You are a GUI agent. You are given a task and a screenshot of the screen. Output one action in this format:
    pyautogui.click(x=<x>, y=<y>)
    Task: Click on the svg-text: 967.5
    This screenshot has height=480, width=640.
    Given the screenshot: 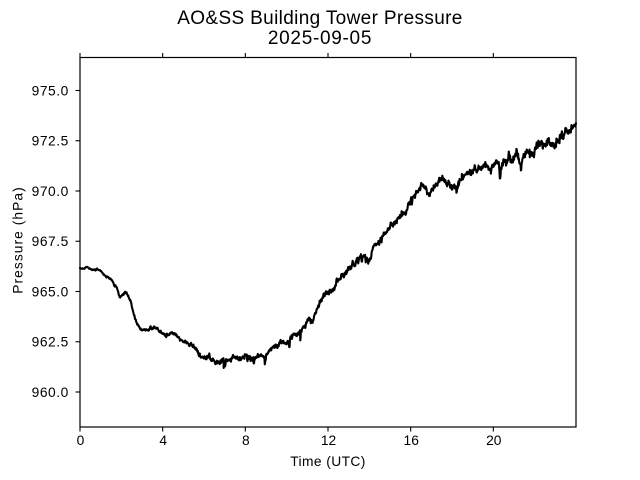 What is the action you would take?
    pyautogui.click(x=50, y=241)
    